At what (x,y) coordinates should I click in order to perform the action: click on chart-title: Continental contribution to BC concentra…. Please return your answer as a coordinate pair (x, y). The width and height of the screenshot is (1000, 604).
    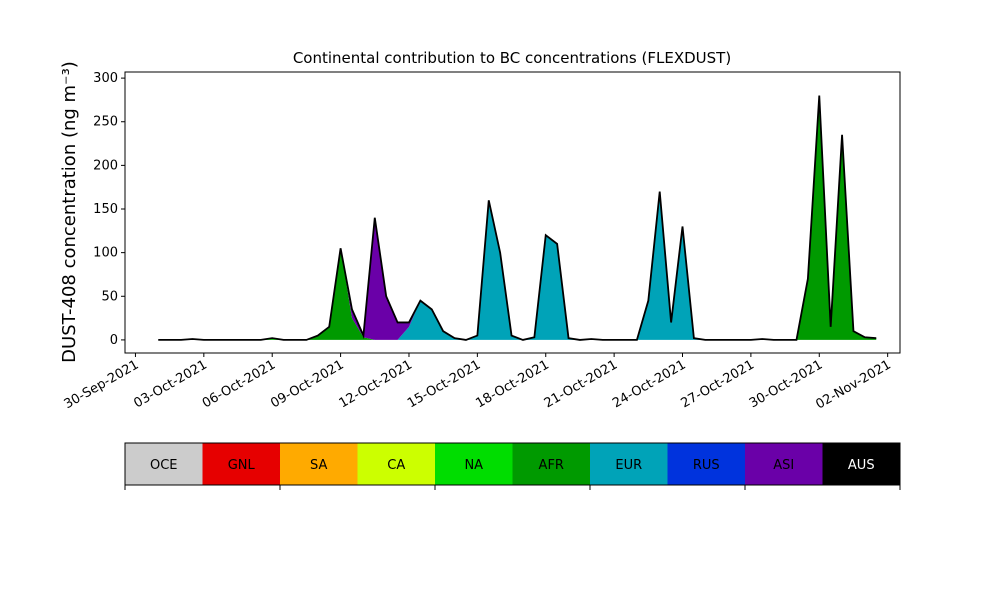
    Looking at the image, I should click on (512, 58).